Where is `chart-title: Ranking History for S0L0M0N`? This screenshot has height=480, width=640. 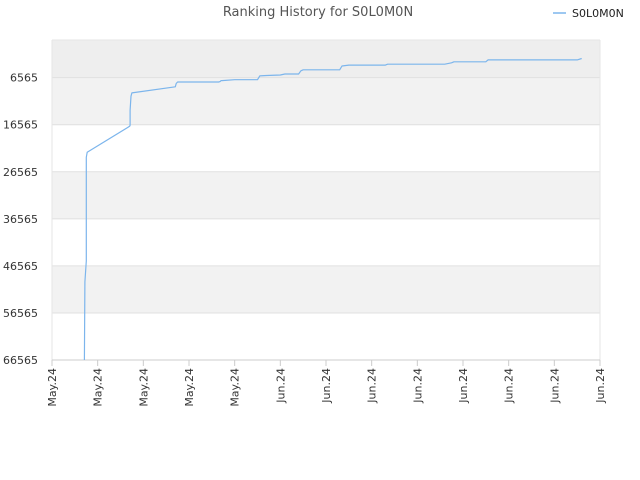 chart-title: Ranking History for S0L0M0N is located at coordinates (318, 12).